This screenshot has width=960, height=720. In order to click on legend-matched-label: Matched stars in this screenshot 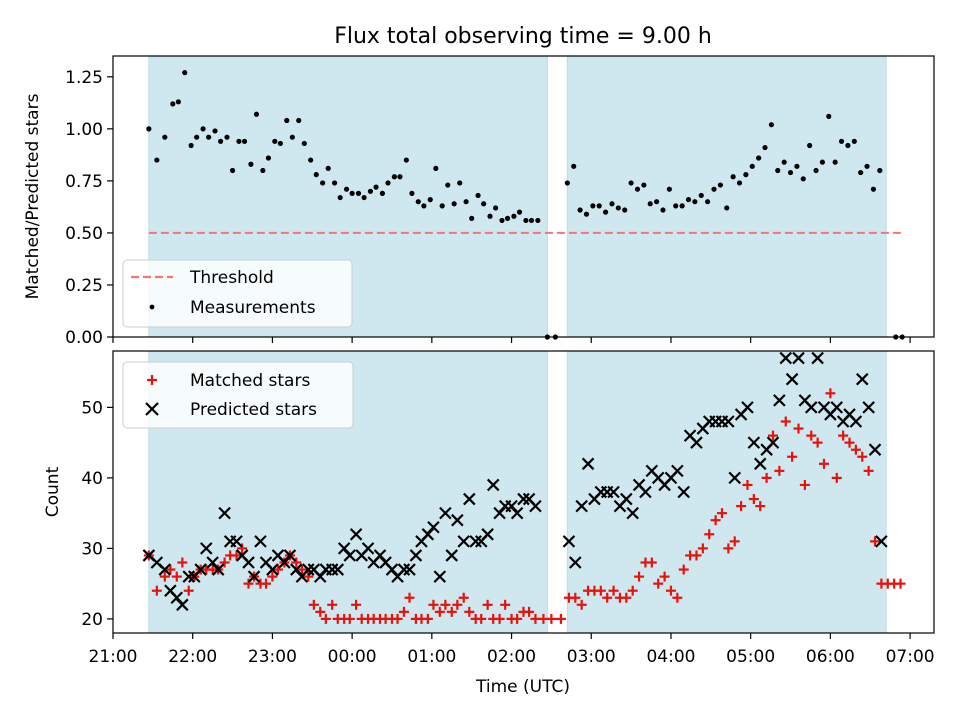, I will do `click(250, 381)`.